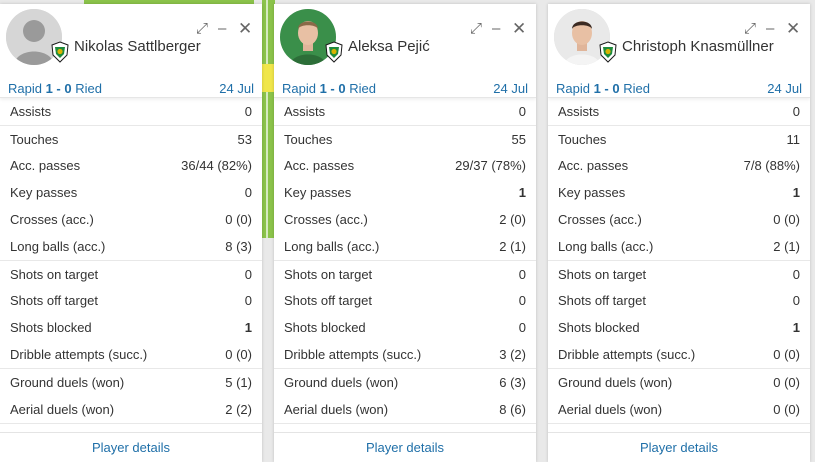  Describe the element at coordinates (268, 78) in the screenshot. I see `pitch-marker` at that location.